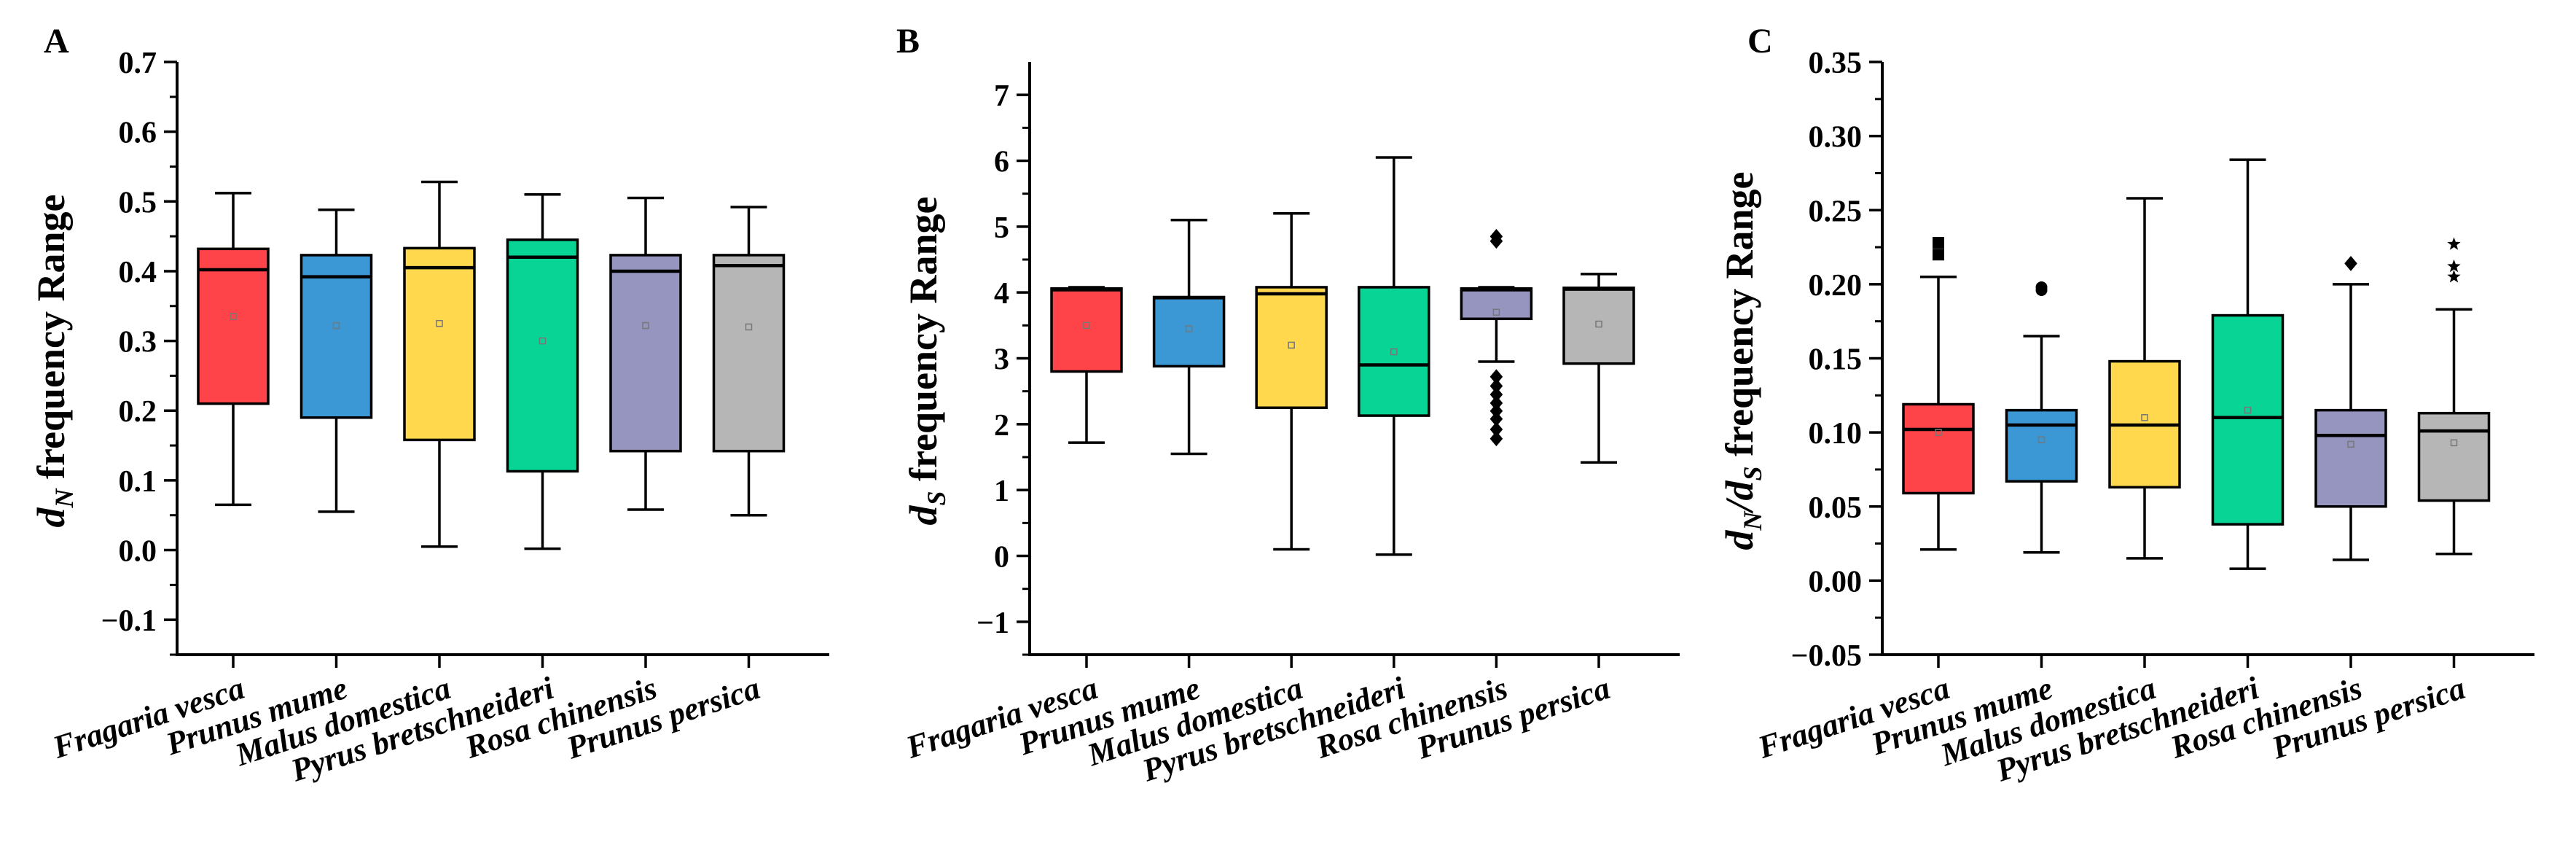 Image resolution: width=2576 pixels, height=853 pixels. Describe the element at coordinates (138, 412) in the screenshot. I see `y-tick-label: 0.2` at that location.